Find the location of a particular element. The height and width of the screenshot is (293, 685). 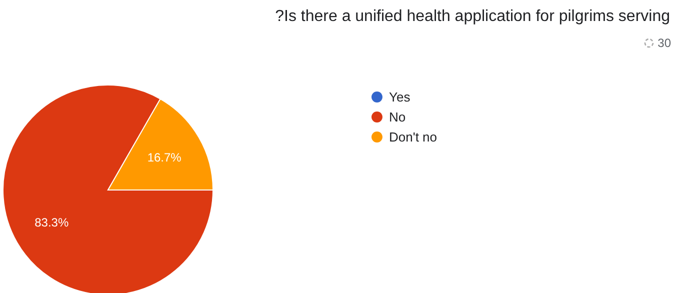

data-label: 83.3% is located at coordinates (51, 223).